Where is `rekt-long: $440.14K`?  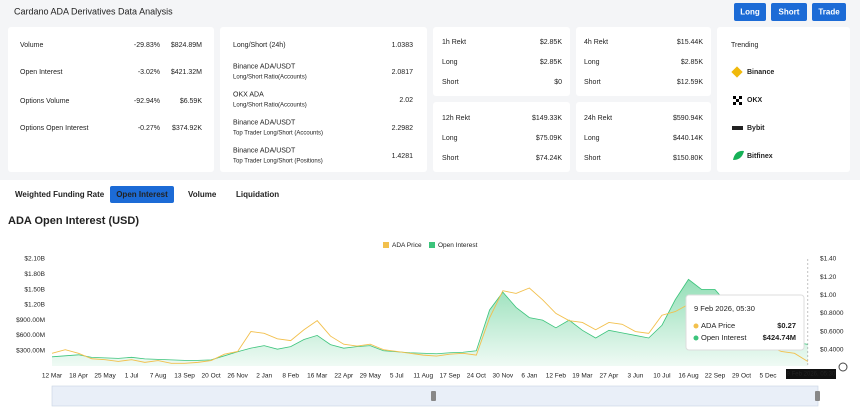 rekt-long: $440.14K is located at coordinates (688, 138).